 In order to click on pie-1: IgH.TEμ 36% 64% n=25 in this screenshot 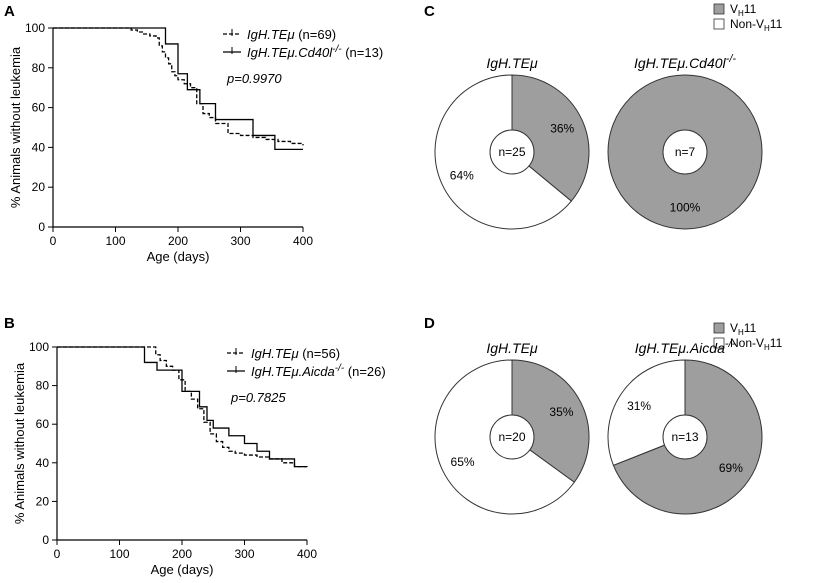, I will do `click(512, 142)`.